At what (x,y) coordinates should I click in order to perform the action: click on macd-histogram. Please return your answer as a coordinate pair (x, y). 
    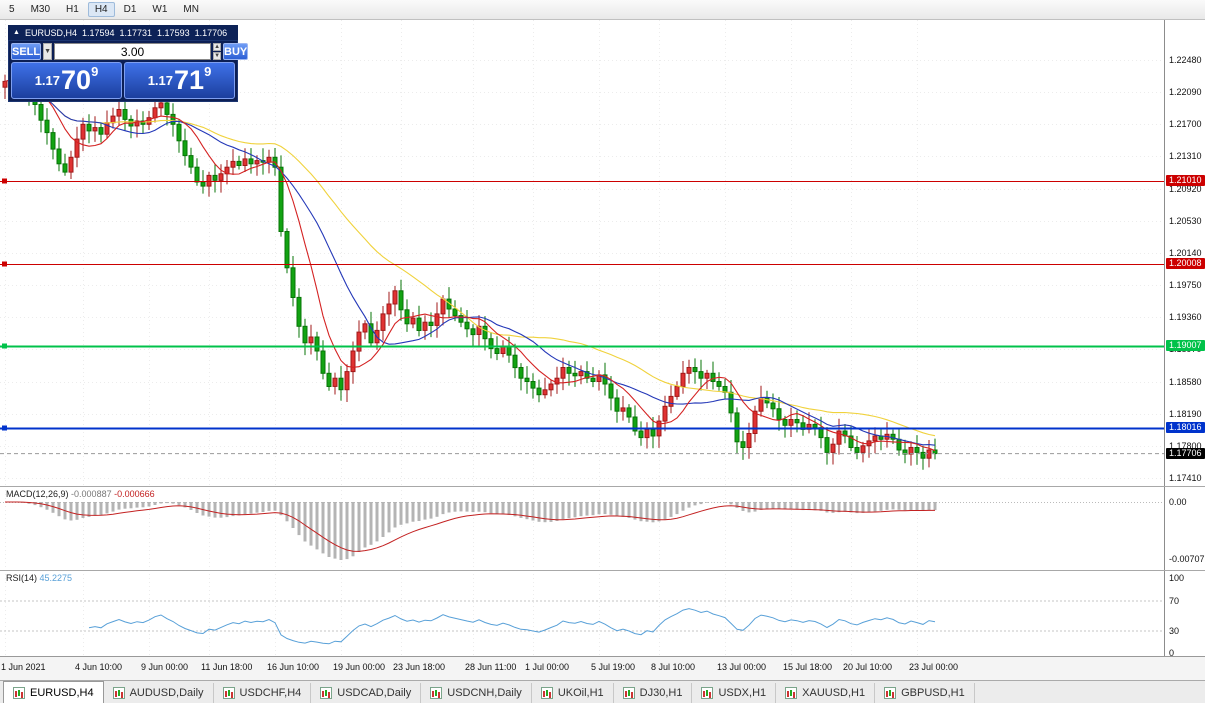
    Looking at the image, I should click on (473, 530).